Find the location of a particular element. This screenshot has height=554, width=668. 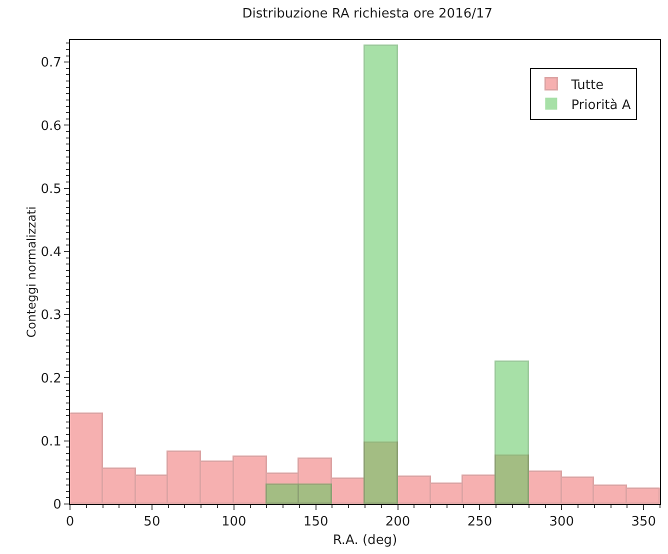

y-tick-label: 0.4 is located at coordinates (51, 252).